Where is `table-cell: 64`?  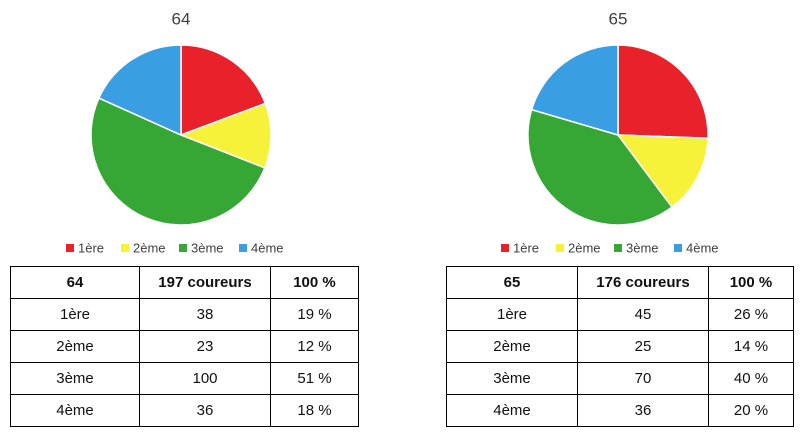 table-cell: 64 is located at coordinates (75, 282).